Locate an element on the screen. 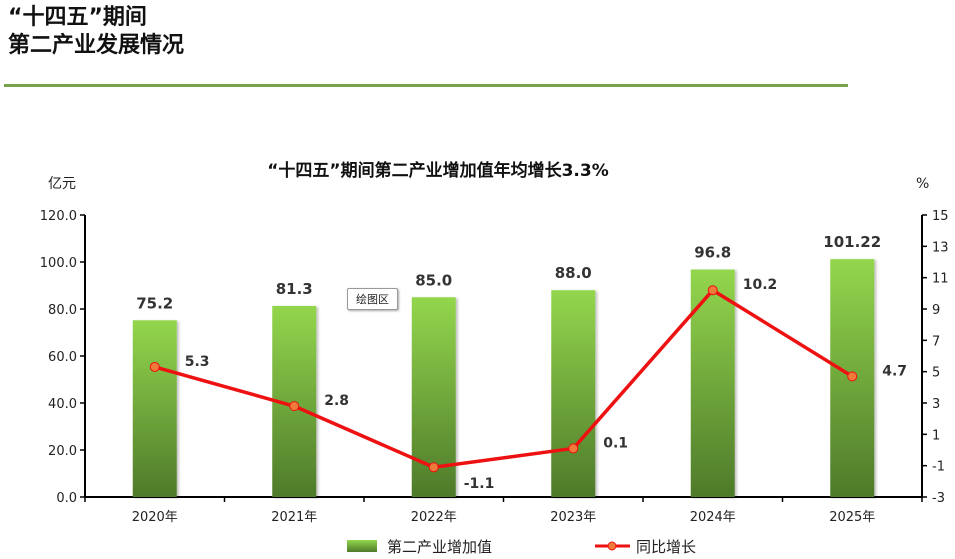 The height and width of the screenshot is (559, 955). y-left-tick-label: 120.0 is located at coordinates (58, 216).